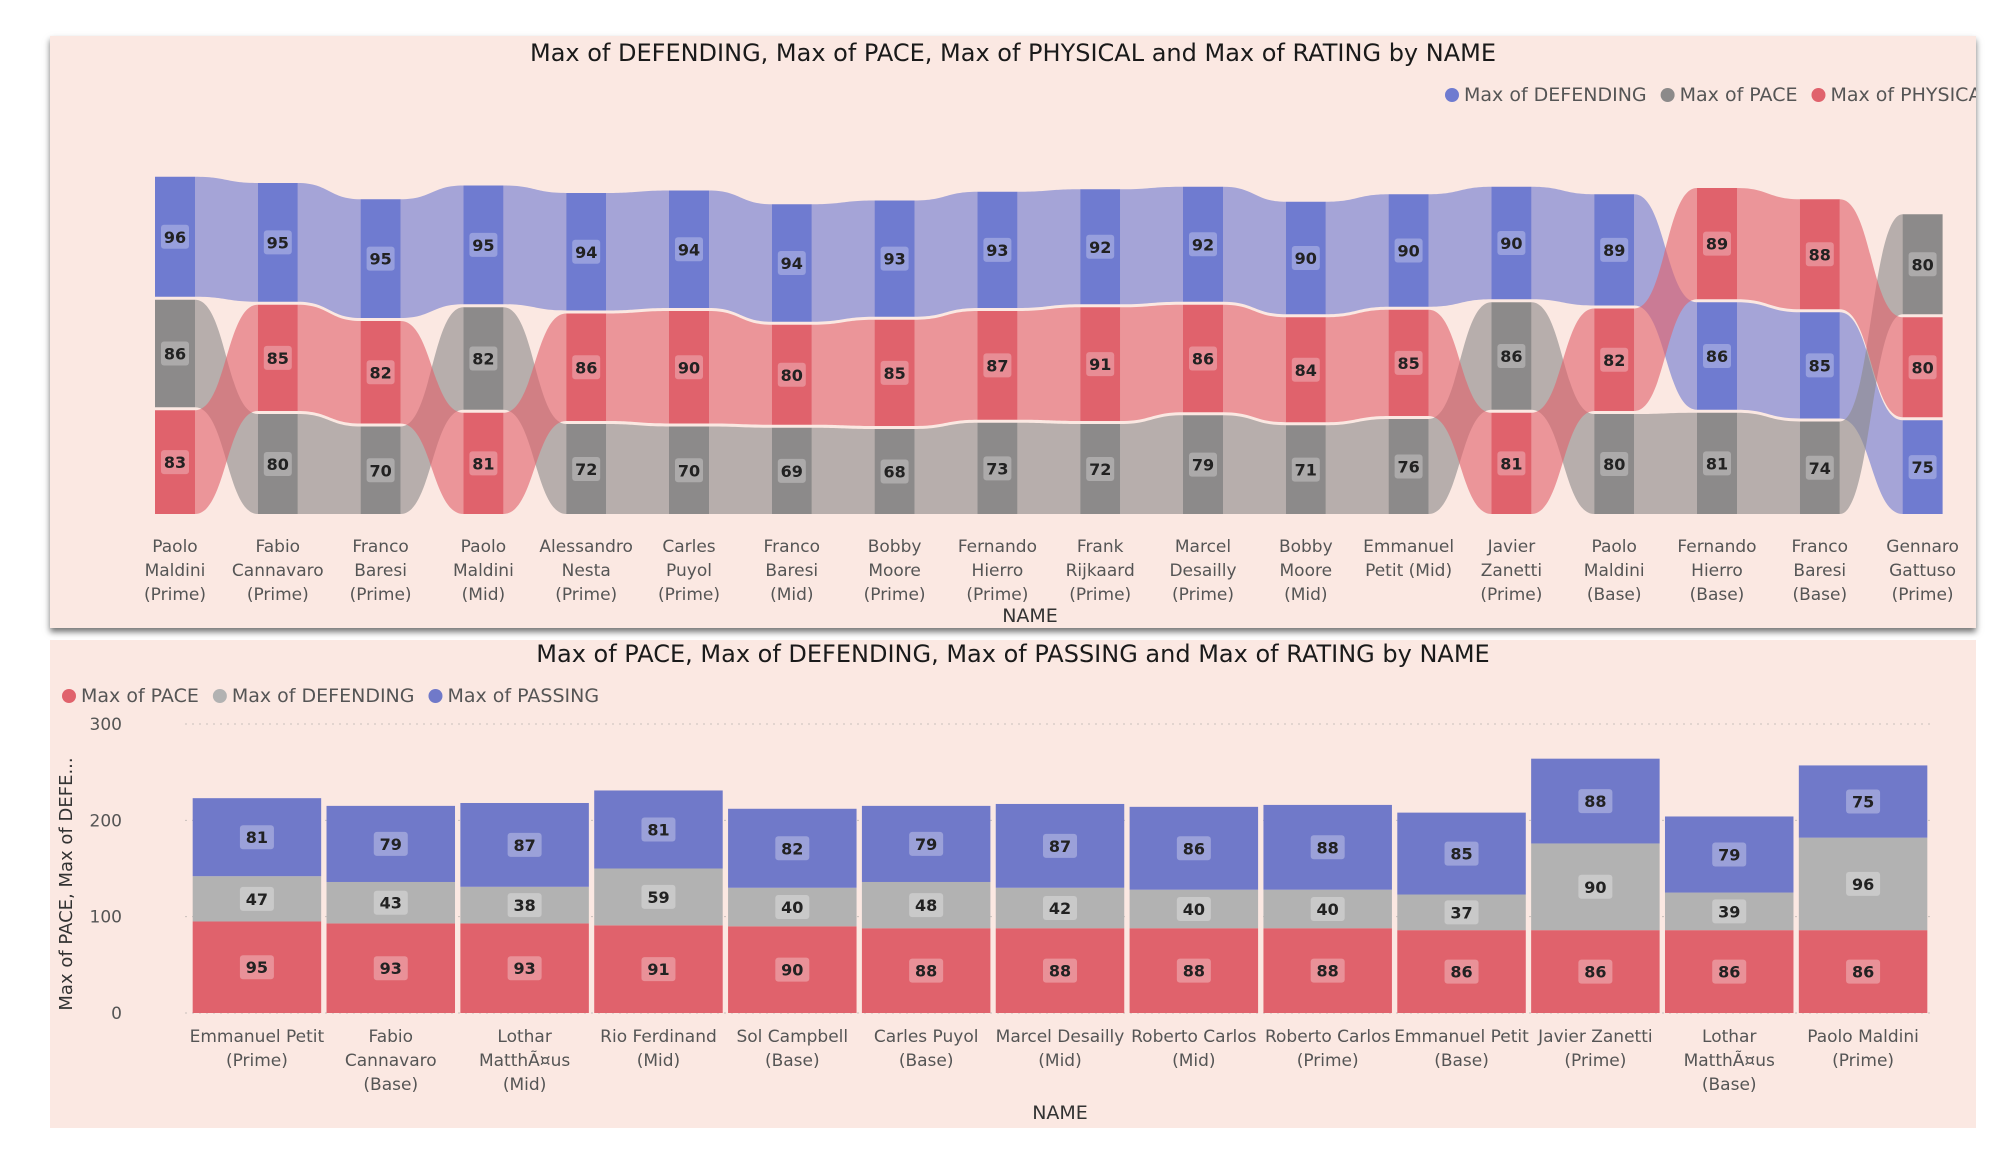  I want to click on x-tick-label: Franco, so click(792, 547).